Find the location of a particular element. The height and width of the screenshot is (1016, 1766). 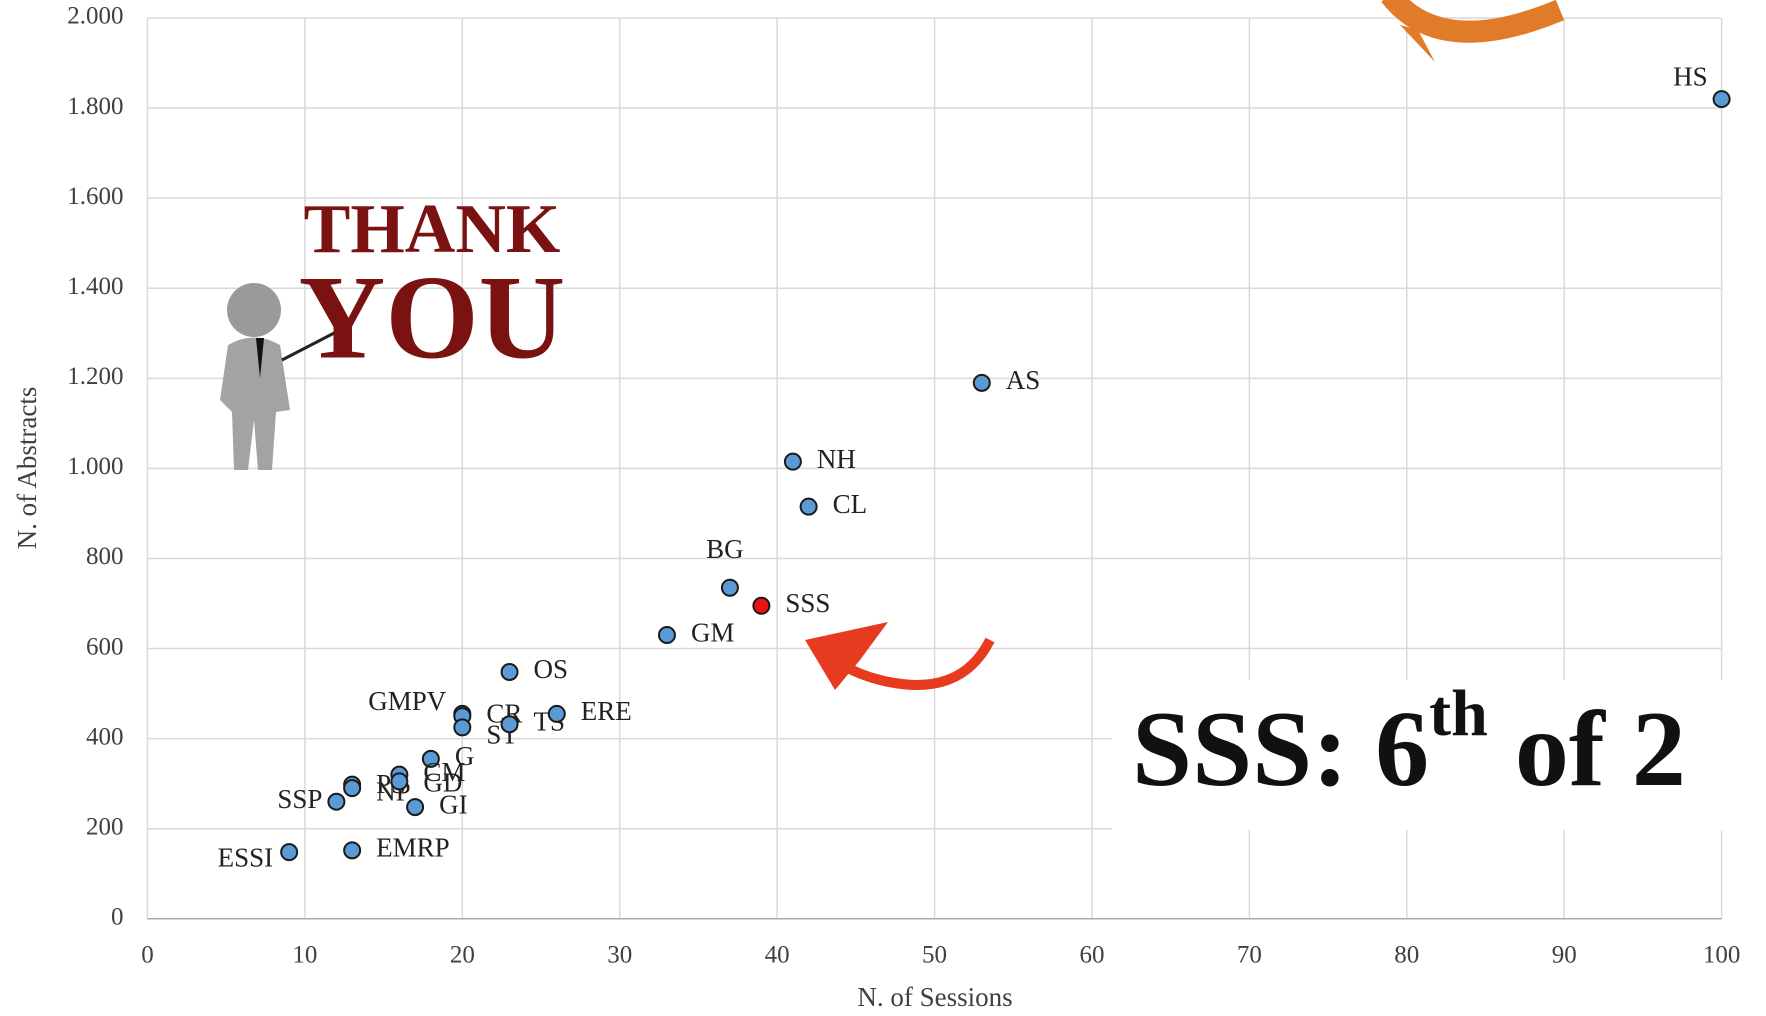

you-text: YOU is located at coordinates (432, 317).